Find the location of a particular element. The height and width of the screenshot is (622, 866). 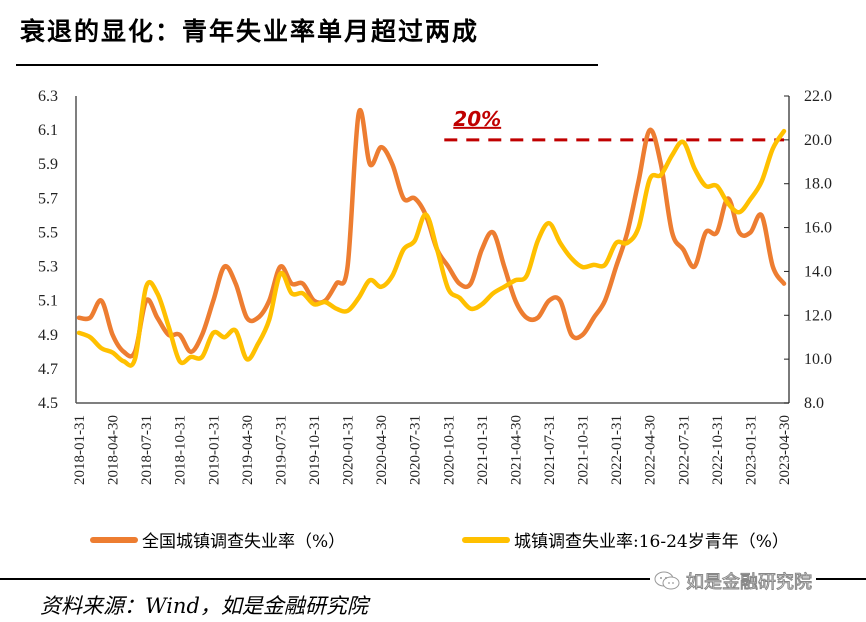

x-tick-label: 2018-07-31 is located at coordinates (147, 450).